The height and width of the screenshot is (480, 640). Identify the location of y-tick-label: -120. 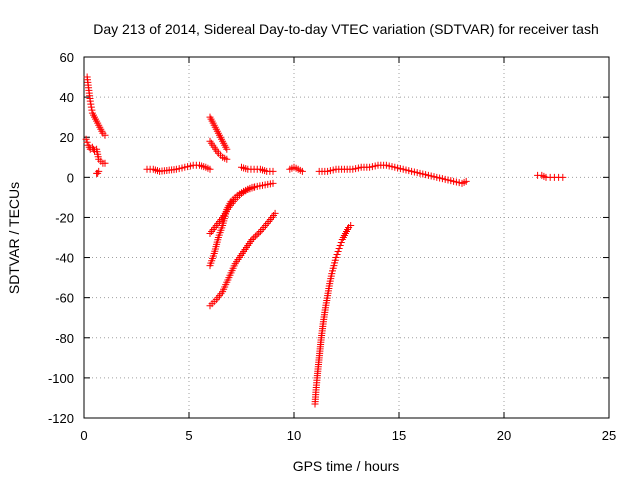
(61, 418).